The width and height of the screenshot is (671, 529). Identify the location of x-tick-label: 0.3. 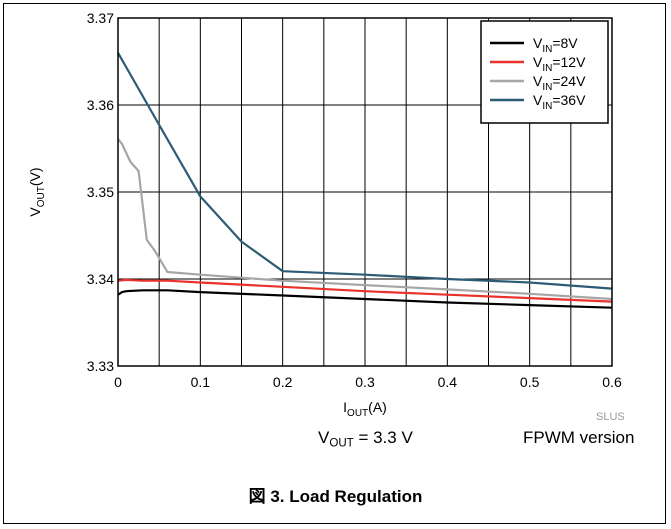
(365, 382).